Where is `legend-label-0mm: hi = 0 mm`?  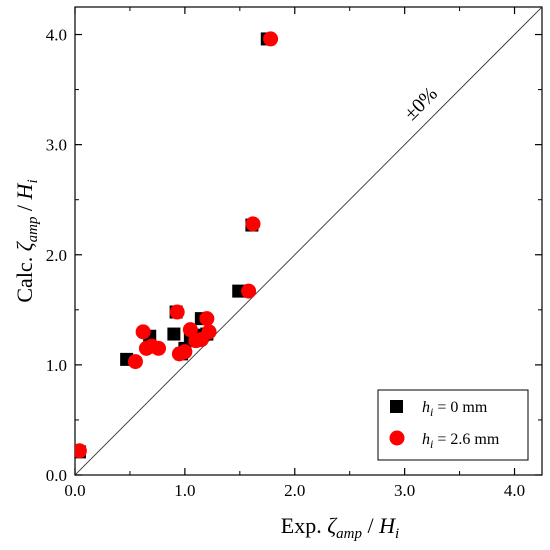 legend-label-0mm: hi = 0 mm is located at coordinates (455, 409).